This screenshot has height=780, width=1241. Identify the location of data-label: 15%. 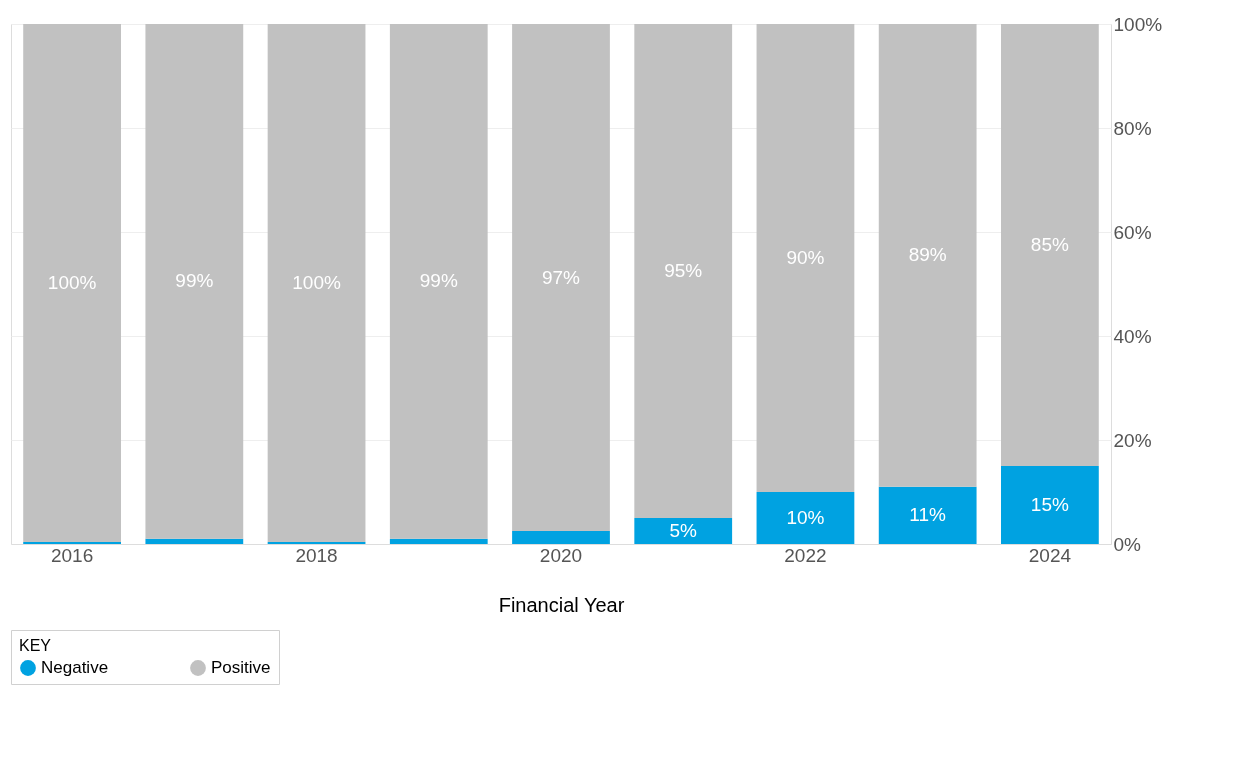
(1050, 504).